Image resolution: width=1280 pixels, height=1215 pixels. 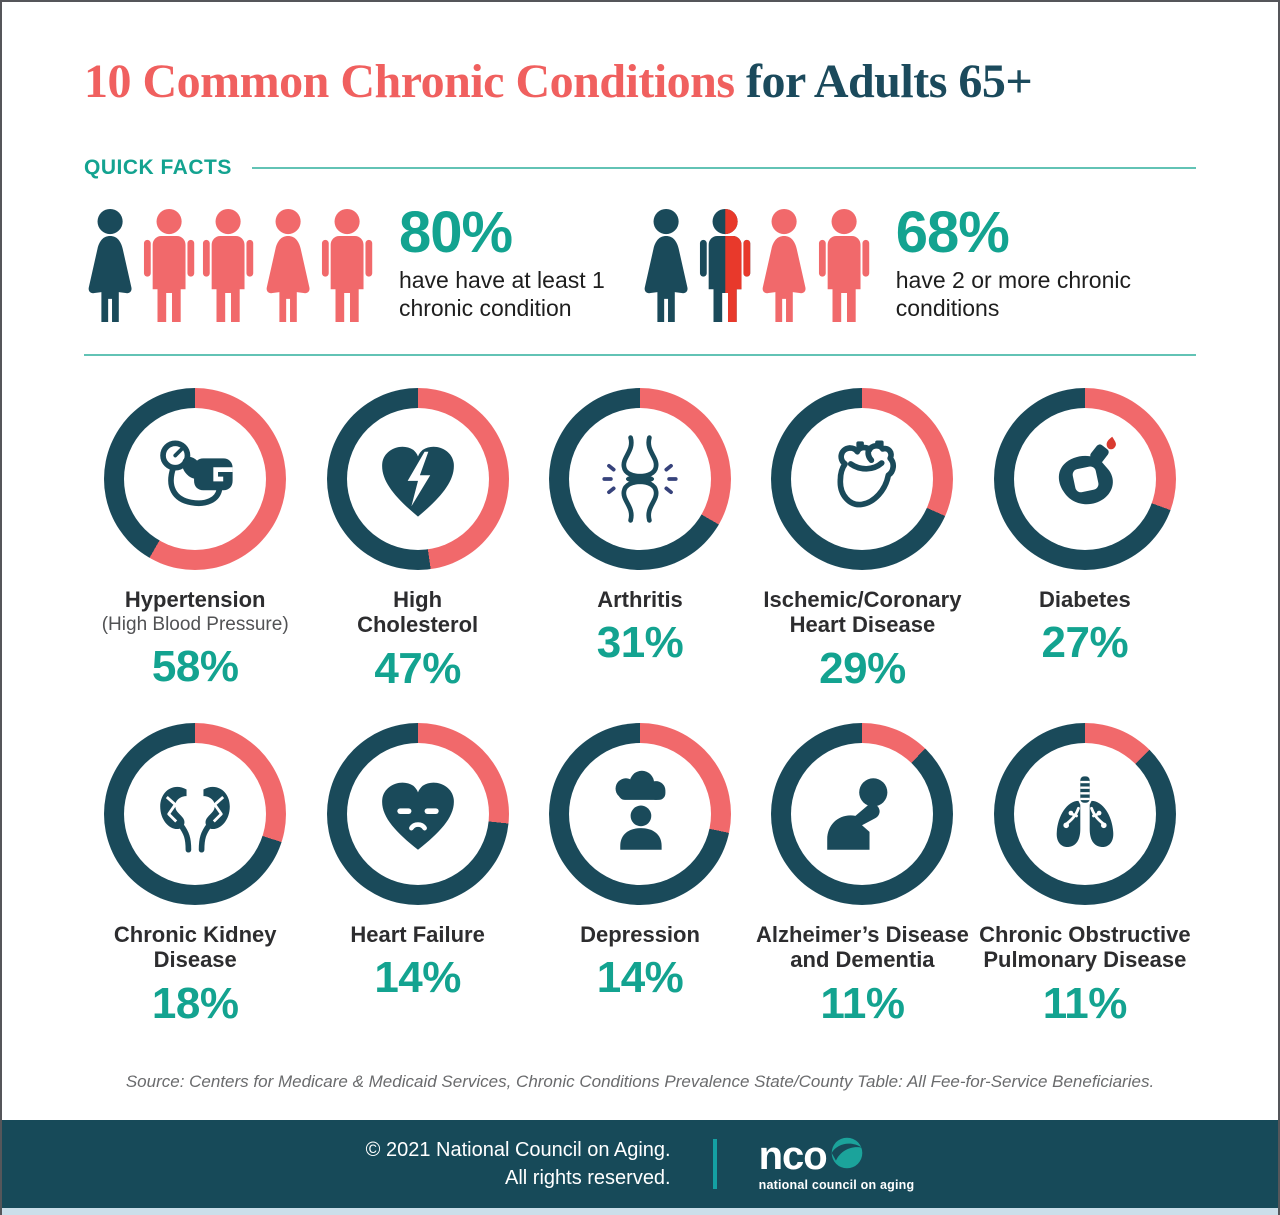 I want to click on page-title-suffix: for Adults 65+, so click(x=889, y=81).